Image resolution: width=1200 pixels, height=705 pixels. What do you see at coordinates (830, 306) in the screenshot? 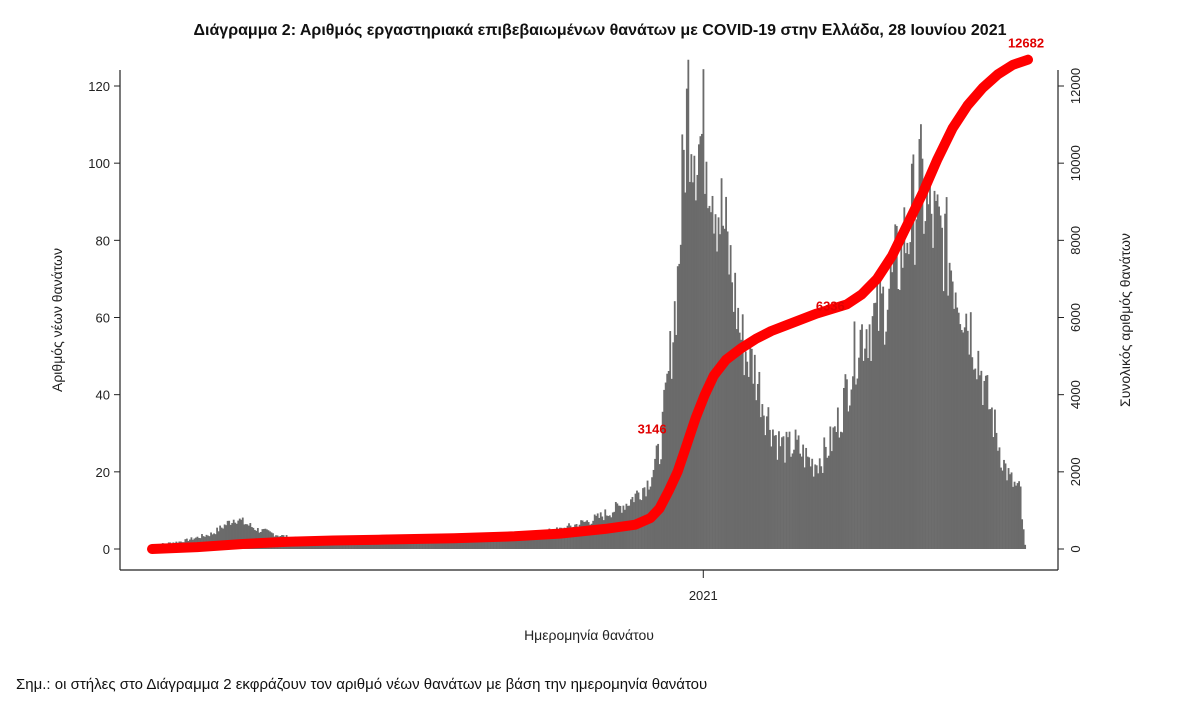
I see `cumulative-annotation: 6336` at bounding box center [830, 306].